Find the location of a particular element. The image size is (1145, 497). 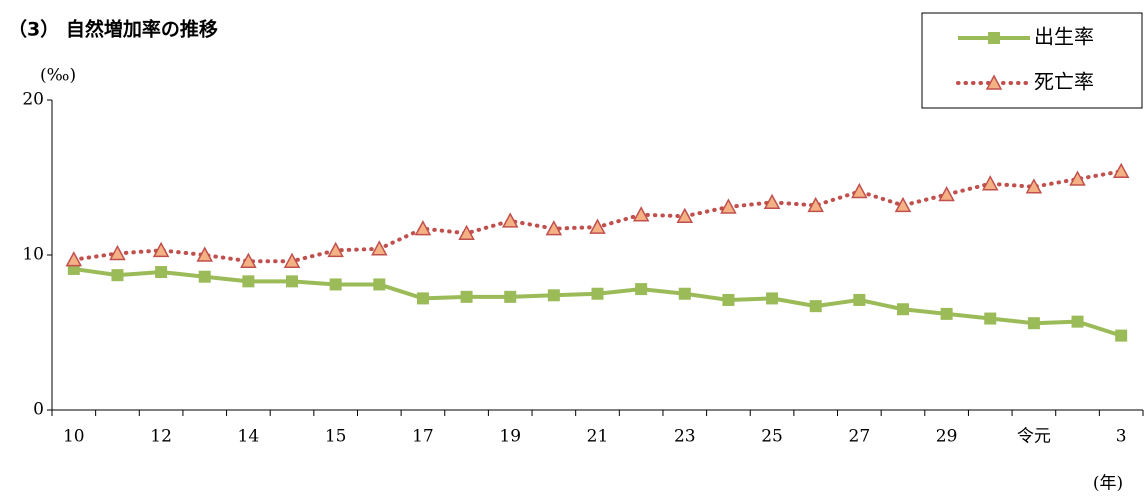

legend-label: 出生率 is located at coordinates (1064, 37).